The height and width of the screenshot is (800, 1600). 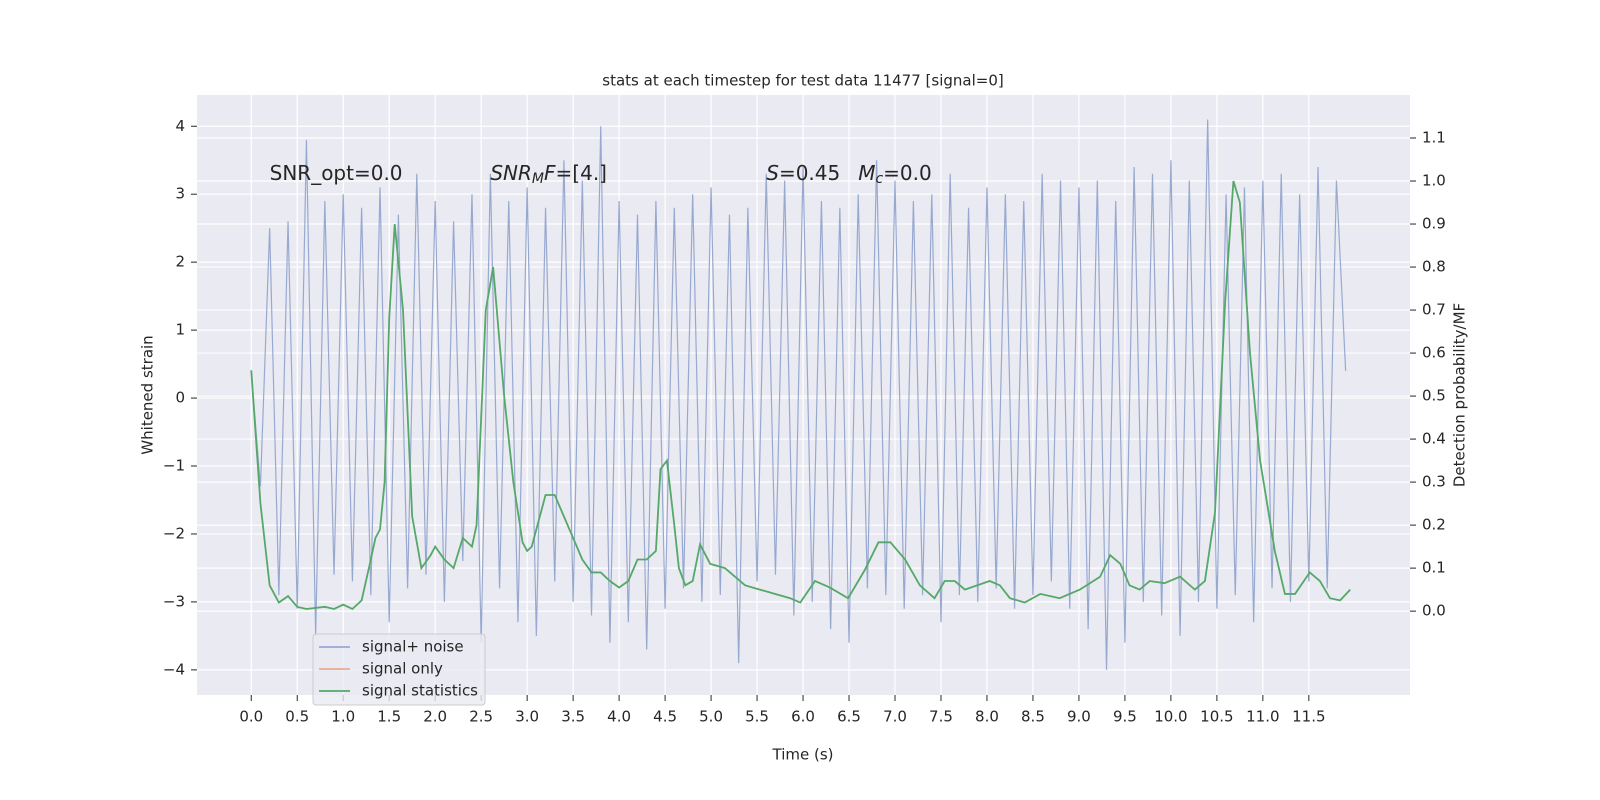 What do you see at coordinates (1170, 717) in the screenshot?
I see `x-tick-label: 10.0` at bounding box center [1170, 717].